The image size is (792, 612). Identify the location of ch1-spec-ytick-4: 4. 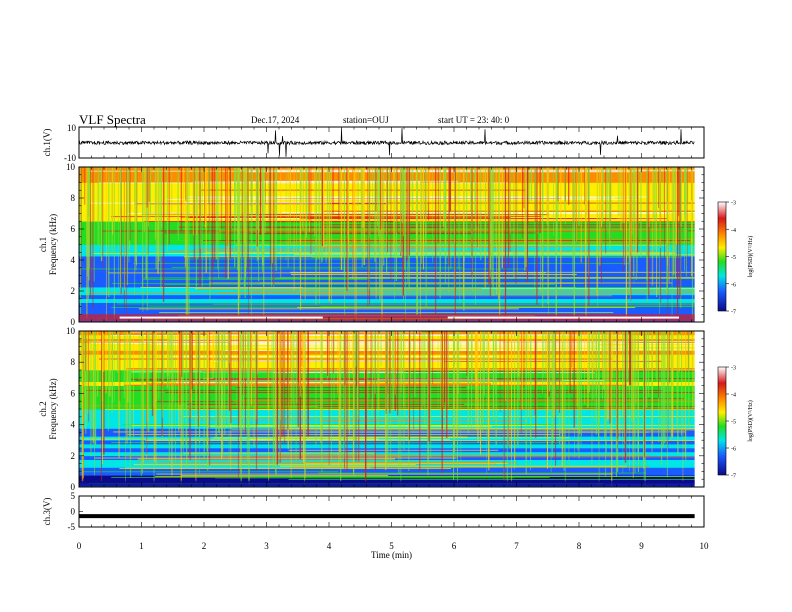
(73, 260).